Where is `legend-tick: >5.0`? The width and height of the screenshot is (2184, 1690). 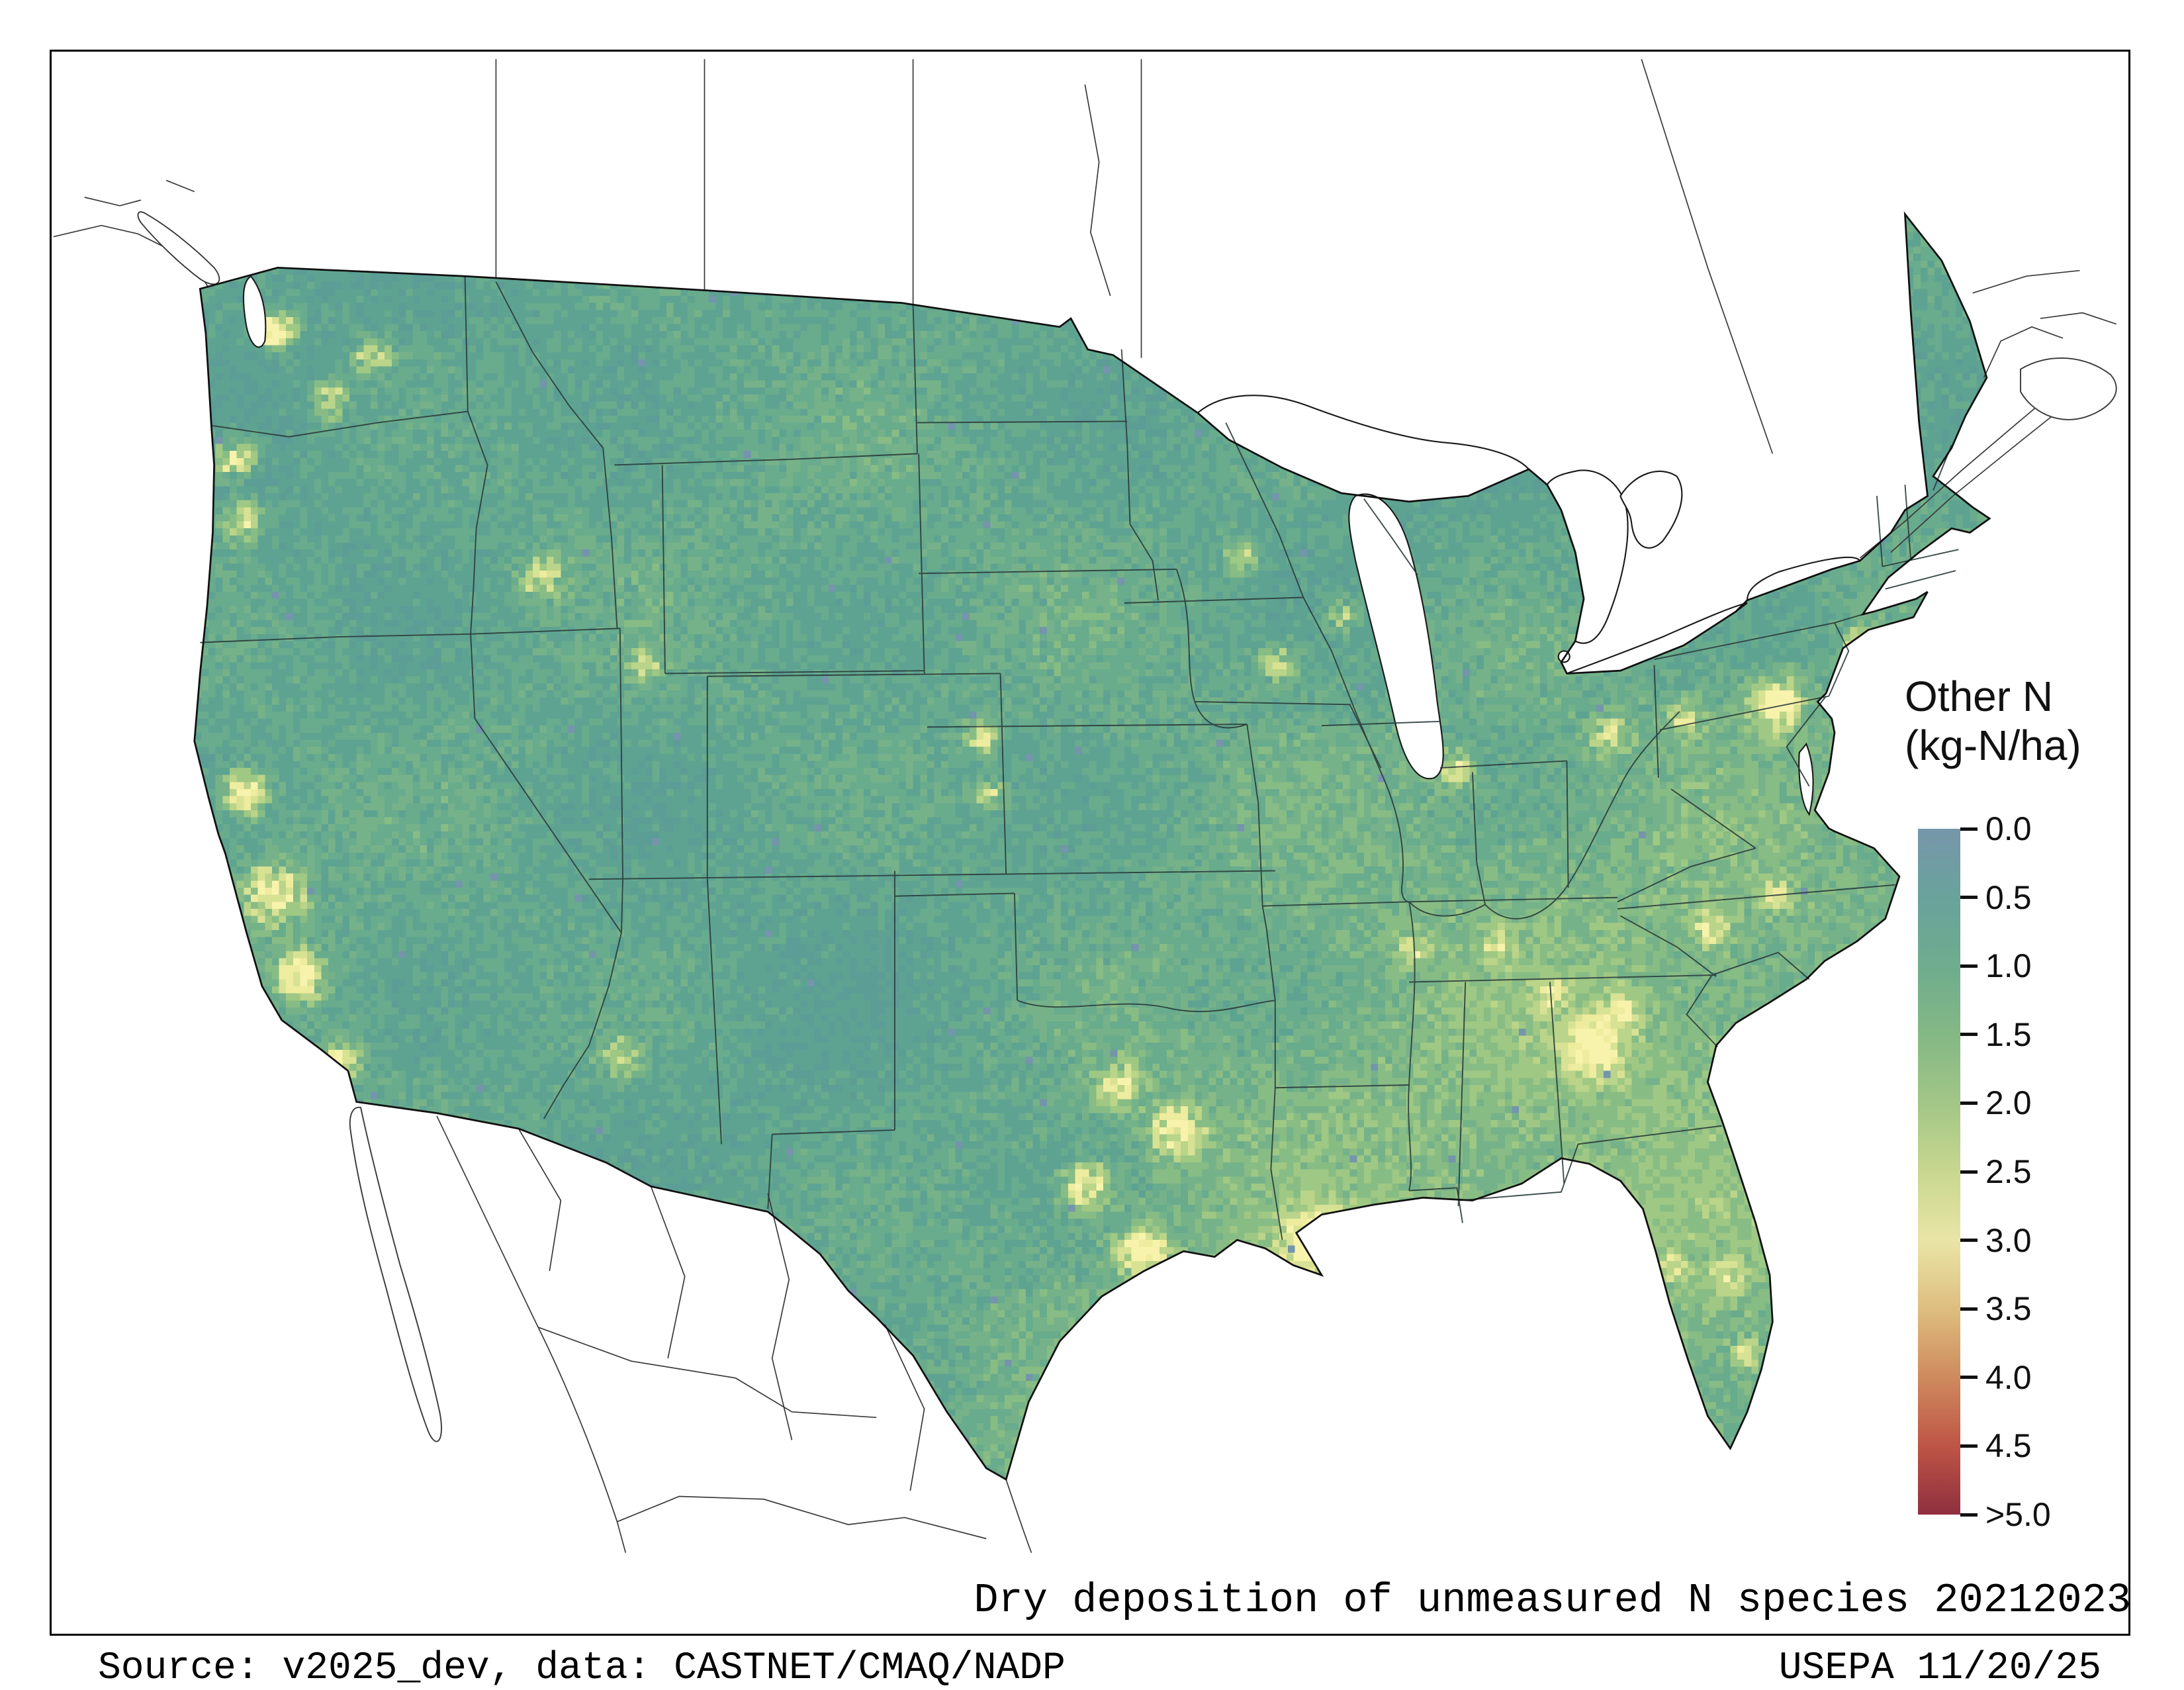
legend-tick: >5.0 is located at coordinates (2005, 1515).